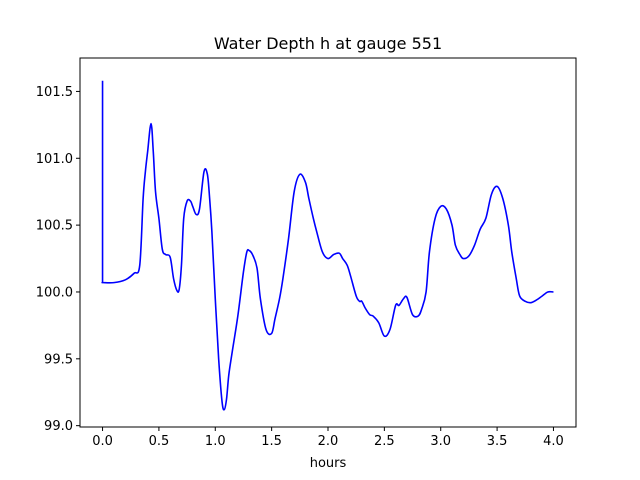 The image size is (640, 480). I want to click on x-tick-label: 4.0, so click(553, 441).